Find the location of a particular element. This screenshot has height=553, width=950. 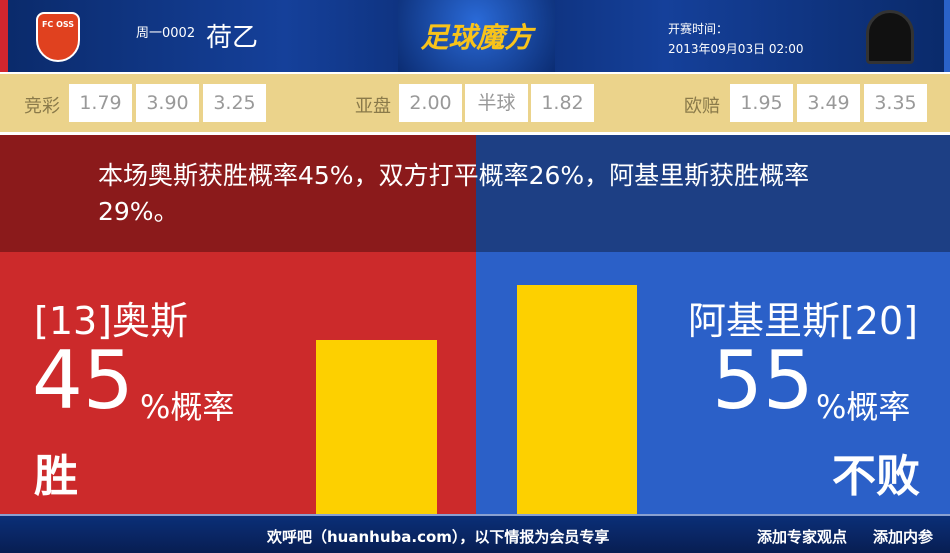

right-stripe is located at coordinates (947, 36).